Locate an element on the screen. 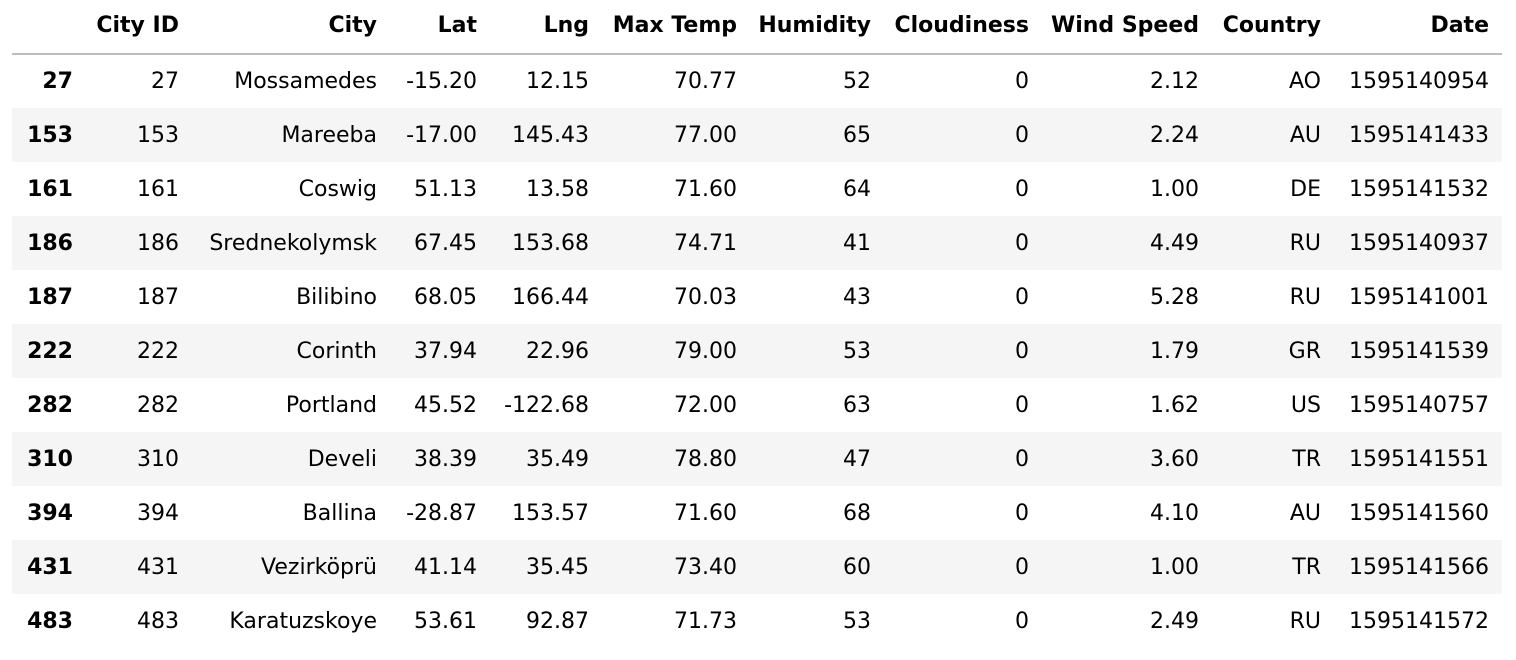  row-index: 394 is located at coordinates (50, 513).